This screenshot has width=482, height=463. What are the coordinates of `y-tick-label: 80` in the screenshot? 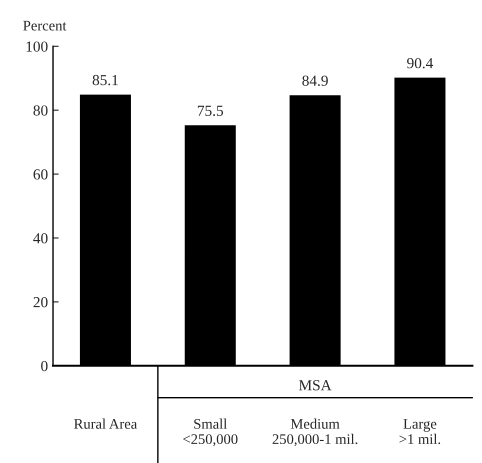 It's located at (40, 110).